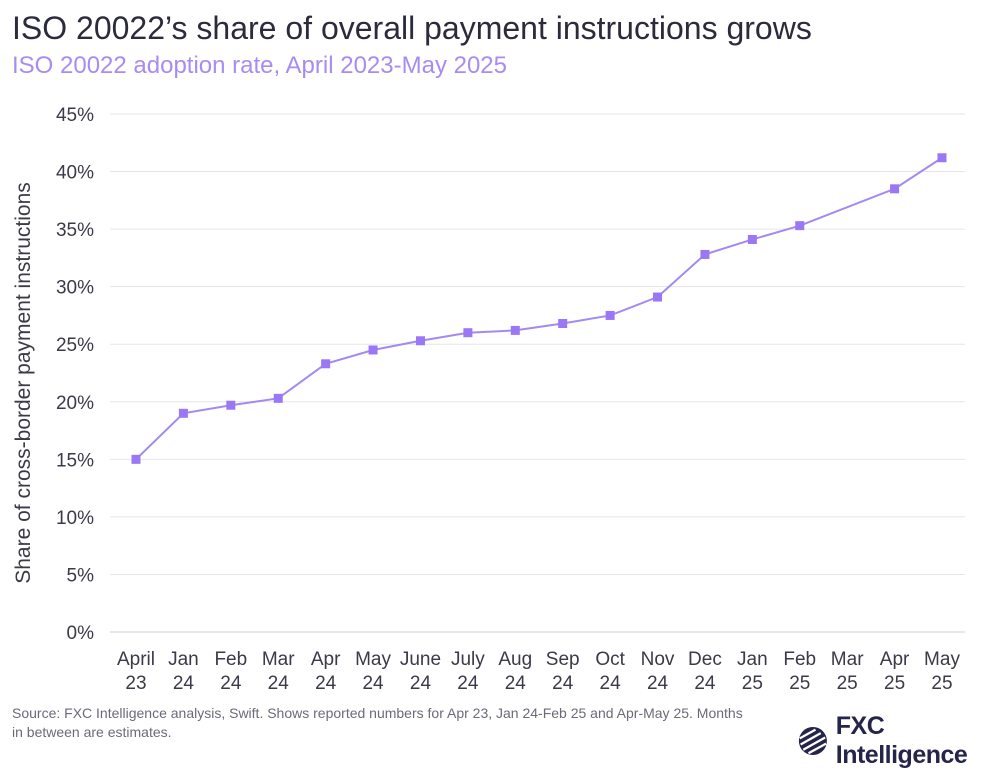 Image resolution: width=999 pixels, height=770 pixels. What do you see at coordinates (75, 345) in the screenshot?
I see `y-tick-label: 25%` at bounding box center [75, 345].